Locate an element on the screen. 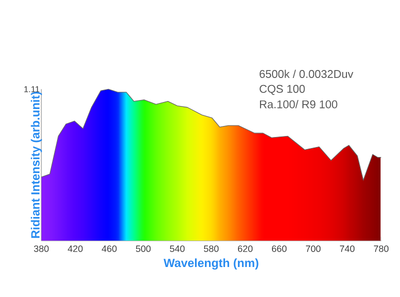  x-tick-label: 420 is located at coordinates (75, 248).